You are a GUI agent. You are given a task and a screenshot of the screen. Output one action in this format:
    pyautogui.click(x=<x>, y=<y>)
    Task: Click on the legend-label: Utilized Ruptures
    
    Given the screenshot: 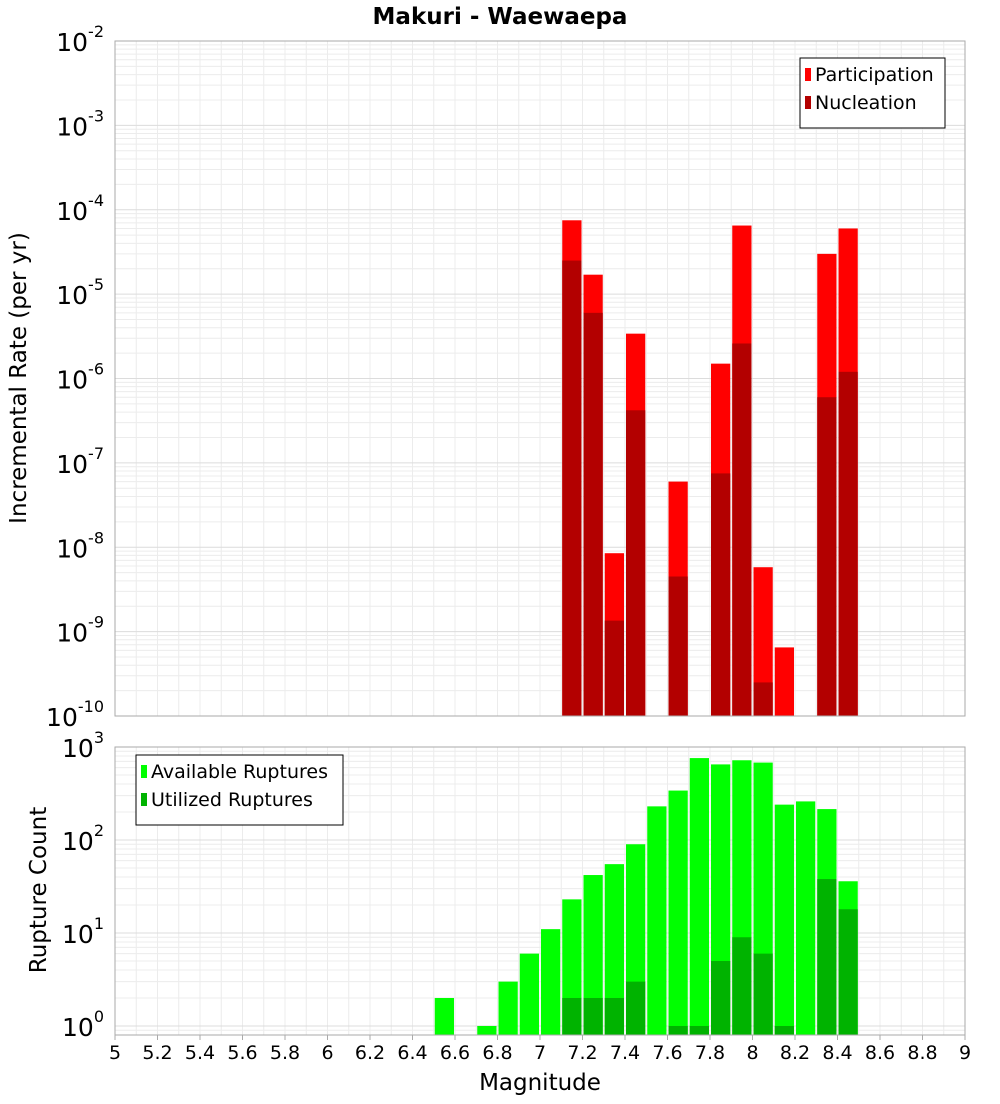 What is the action you would take?
    pyautogui.click(x=232, y=800)
    